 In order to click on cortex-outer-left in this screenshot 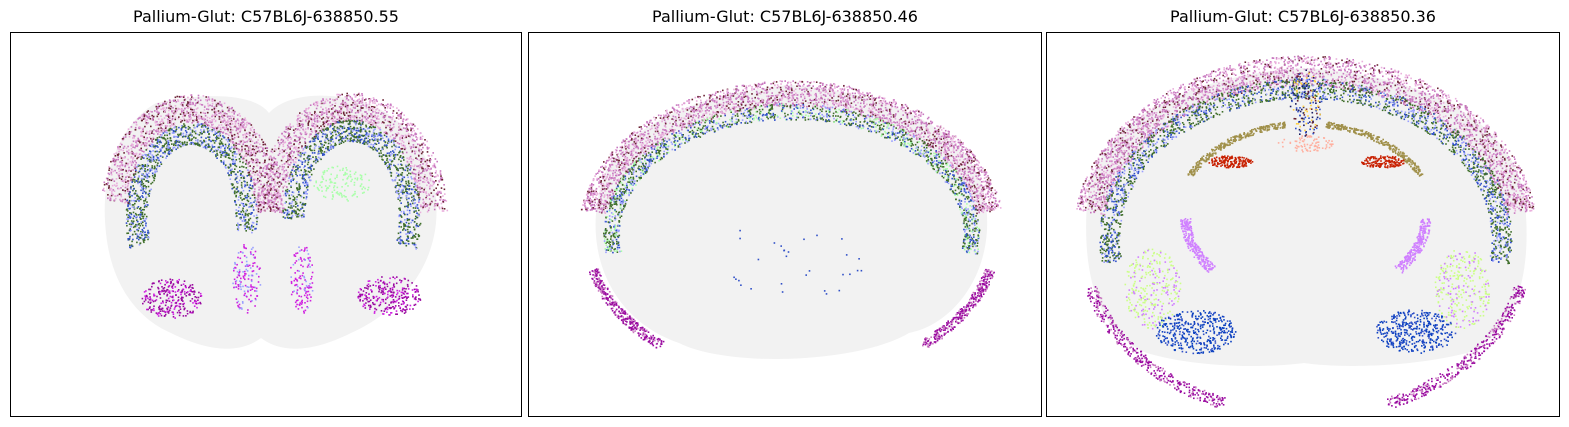, I will do `click(192, 154)`.